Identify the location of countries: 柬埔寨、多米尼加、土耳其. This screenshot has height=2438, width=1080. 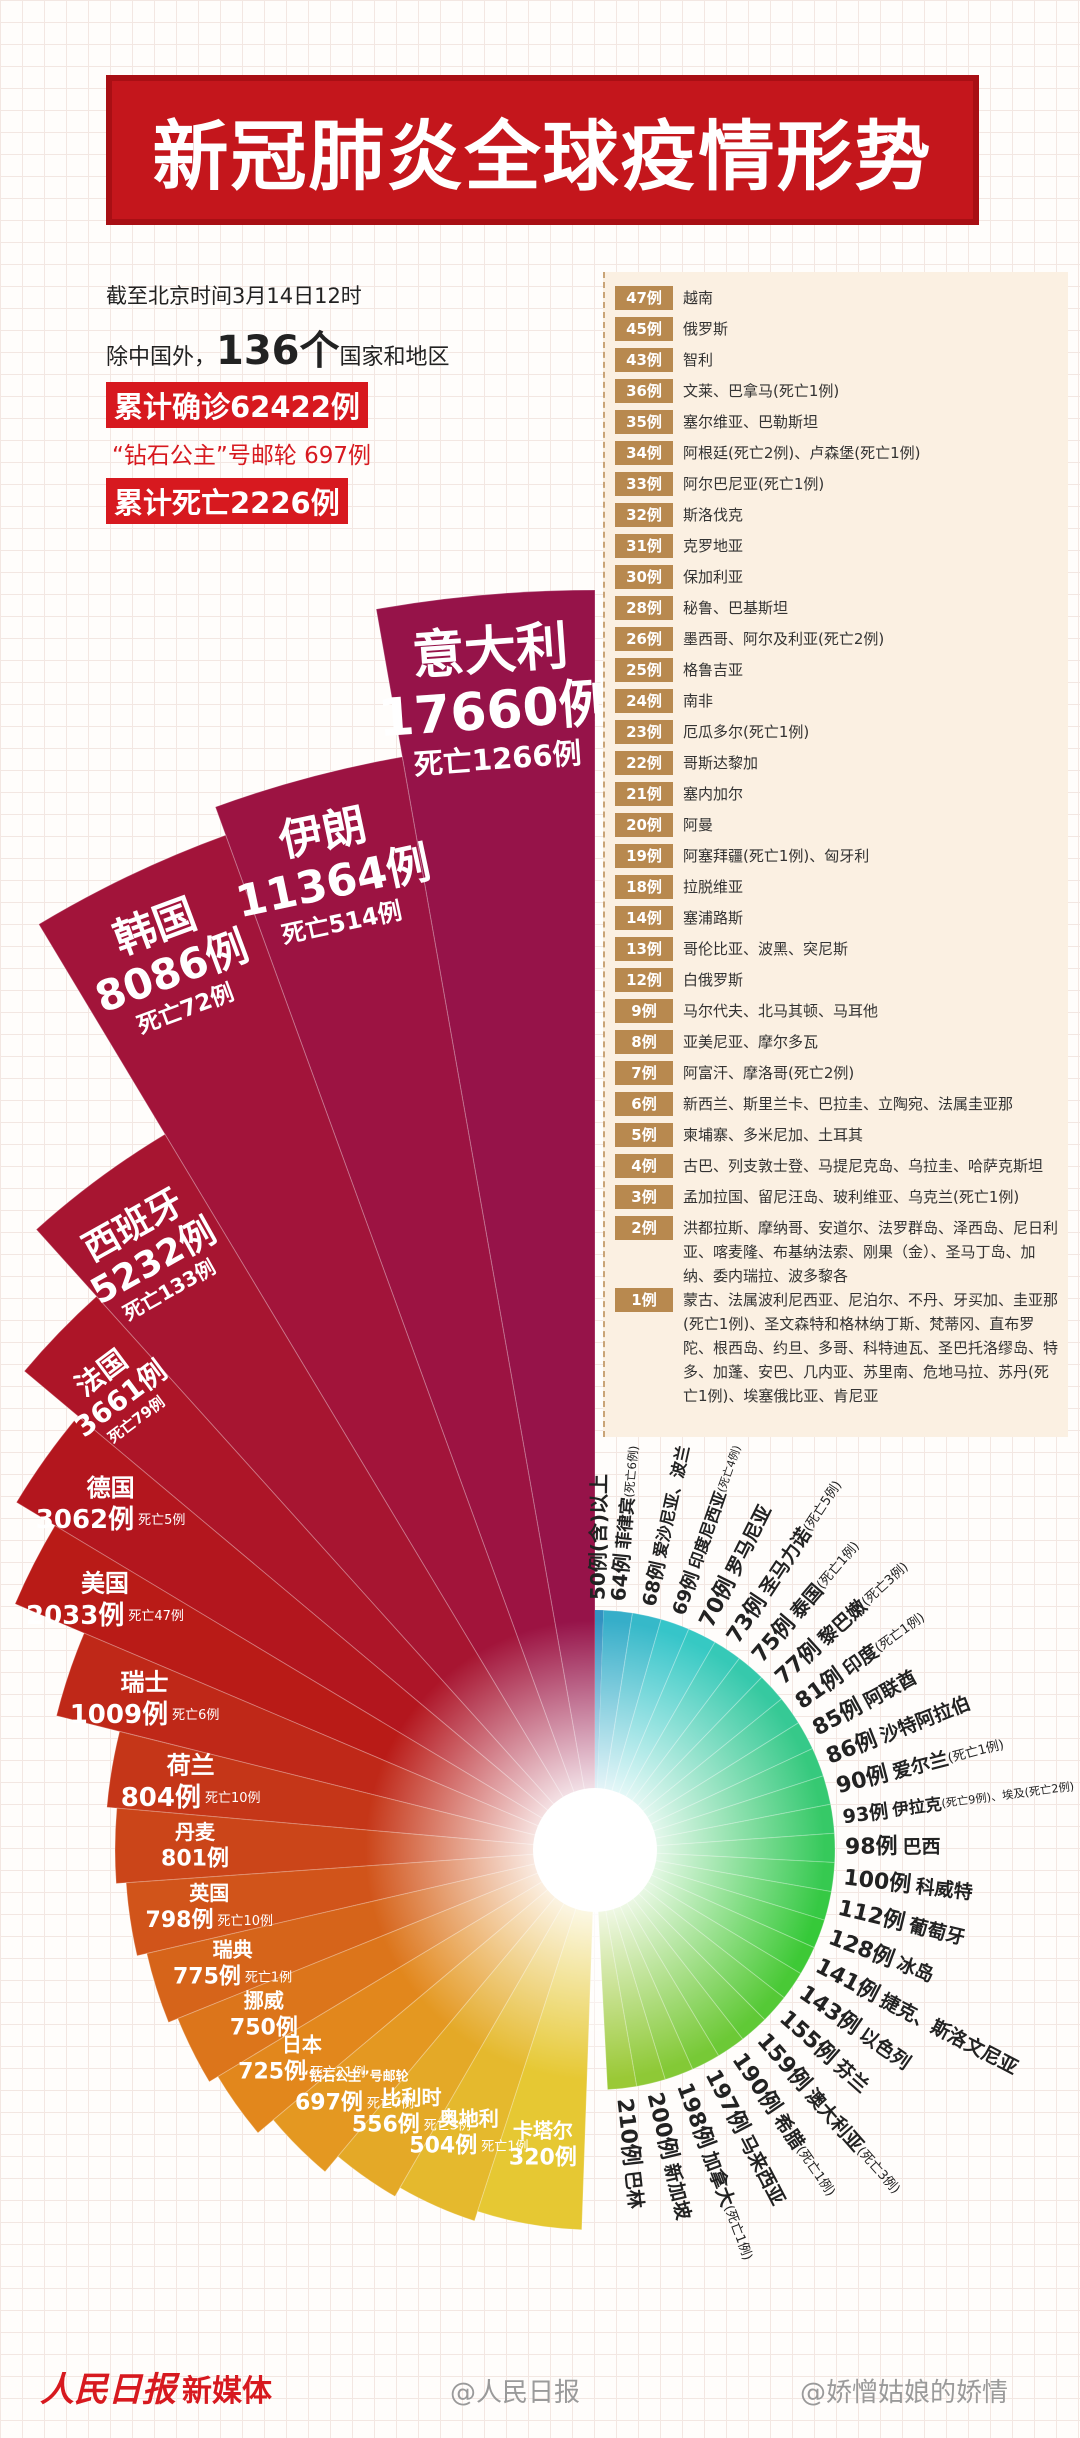
(773, 1135).